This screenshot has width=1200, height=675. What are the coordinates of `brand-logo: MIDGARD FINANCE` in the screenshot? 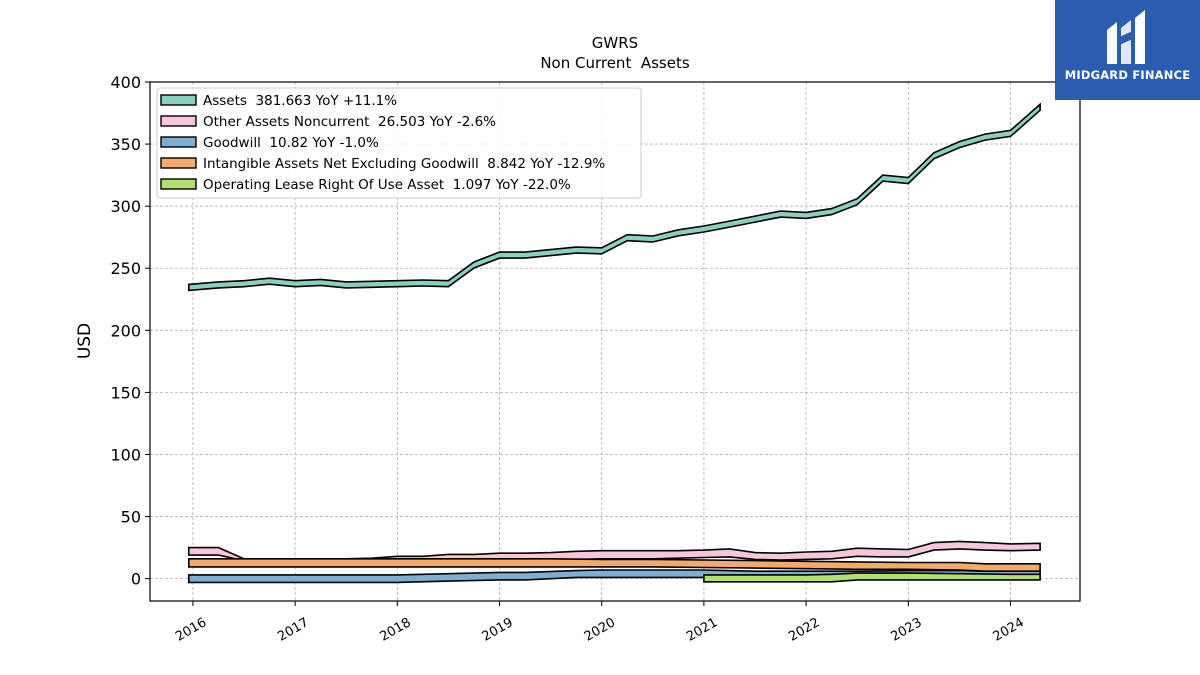 It's located at (1127, 50).